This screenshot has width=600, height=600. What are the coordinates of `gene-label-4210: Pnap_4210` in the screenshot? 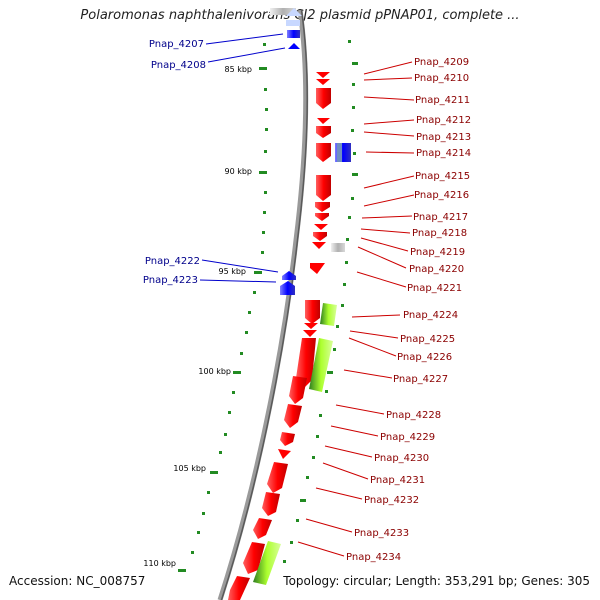 It's located at (441, 78).